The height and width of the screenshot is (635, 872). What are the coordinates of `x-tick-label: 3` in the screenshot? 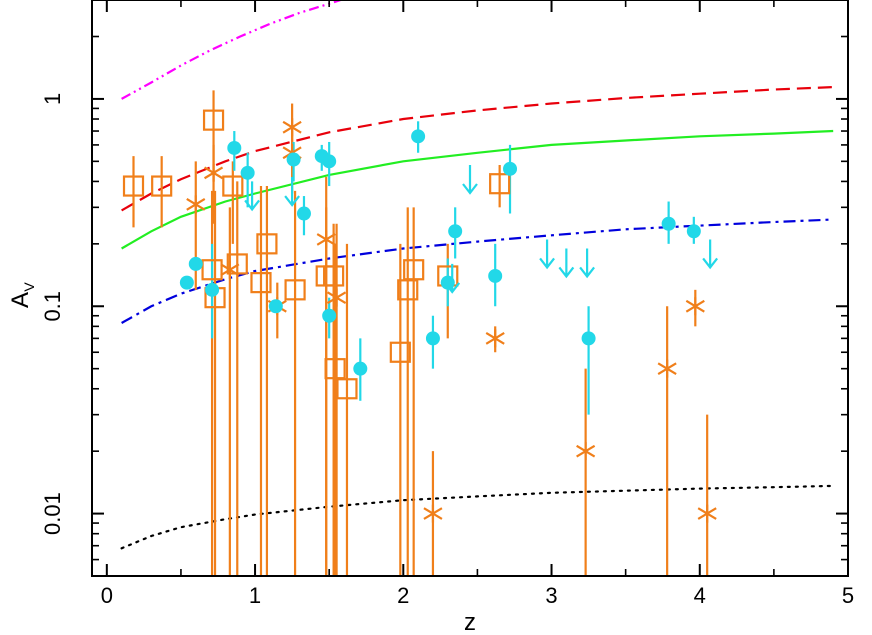 It's located at (551, 595).